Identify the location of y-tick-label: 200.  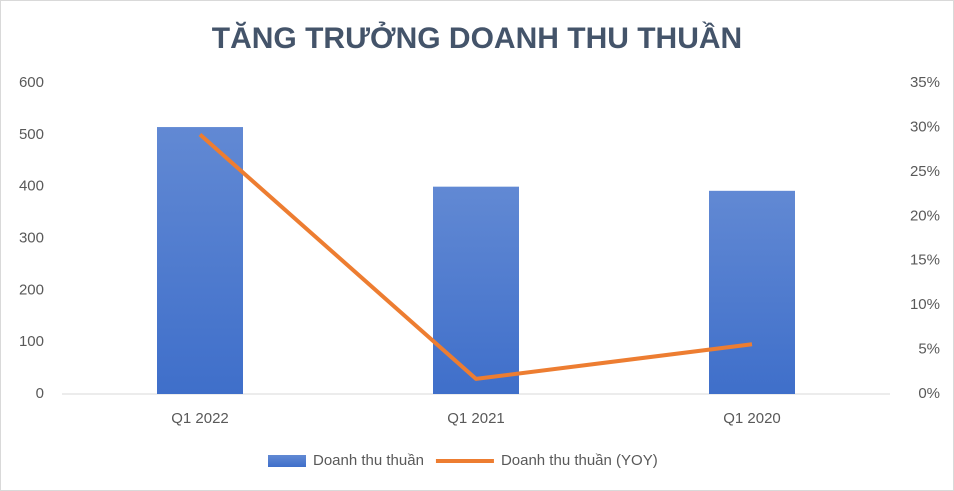
(31, 289).